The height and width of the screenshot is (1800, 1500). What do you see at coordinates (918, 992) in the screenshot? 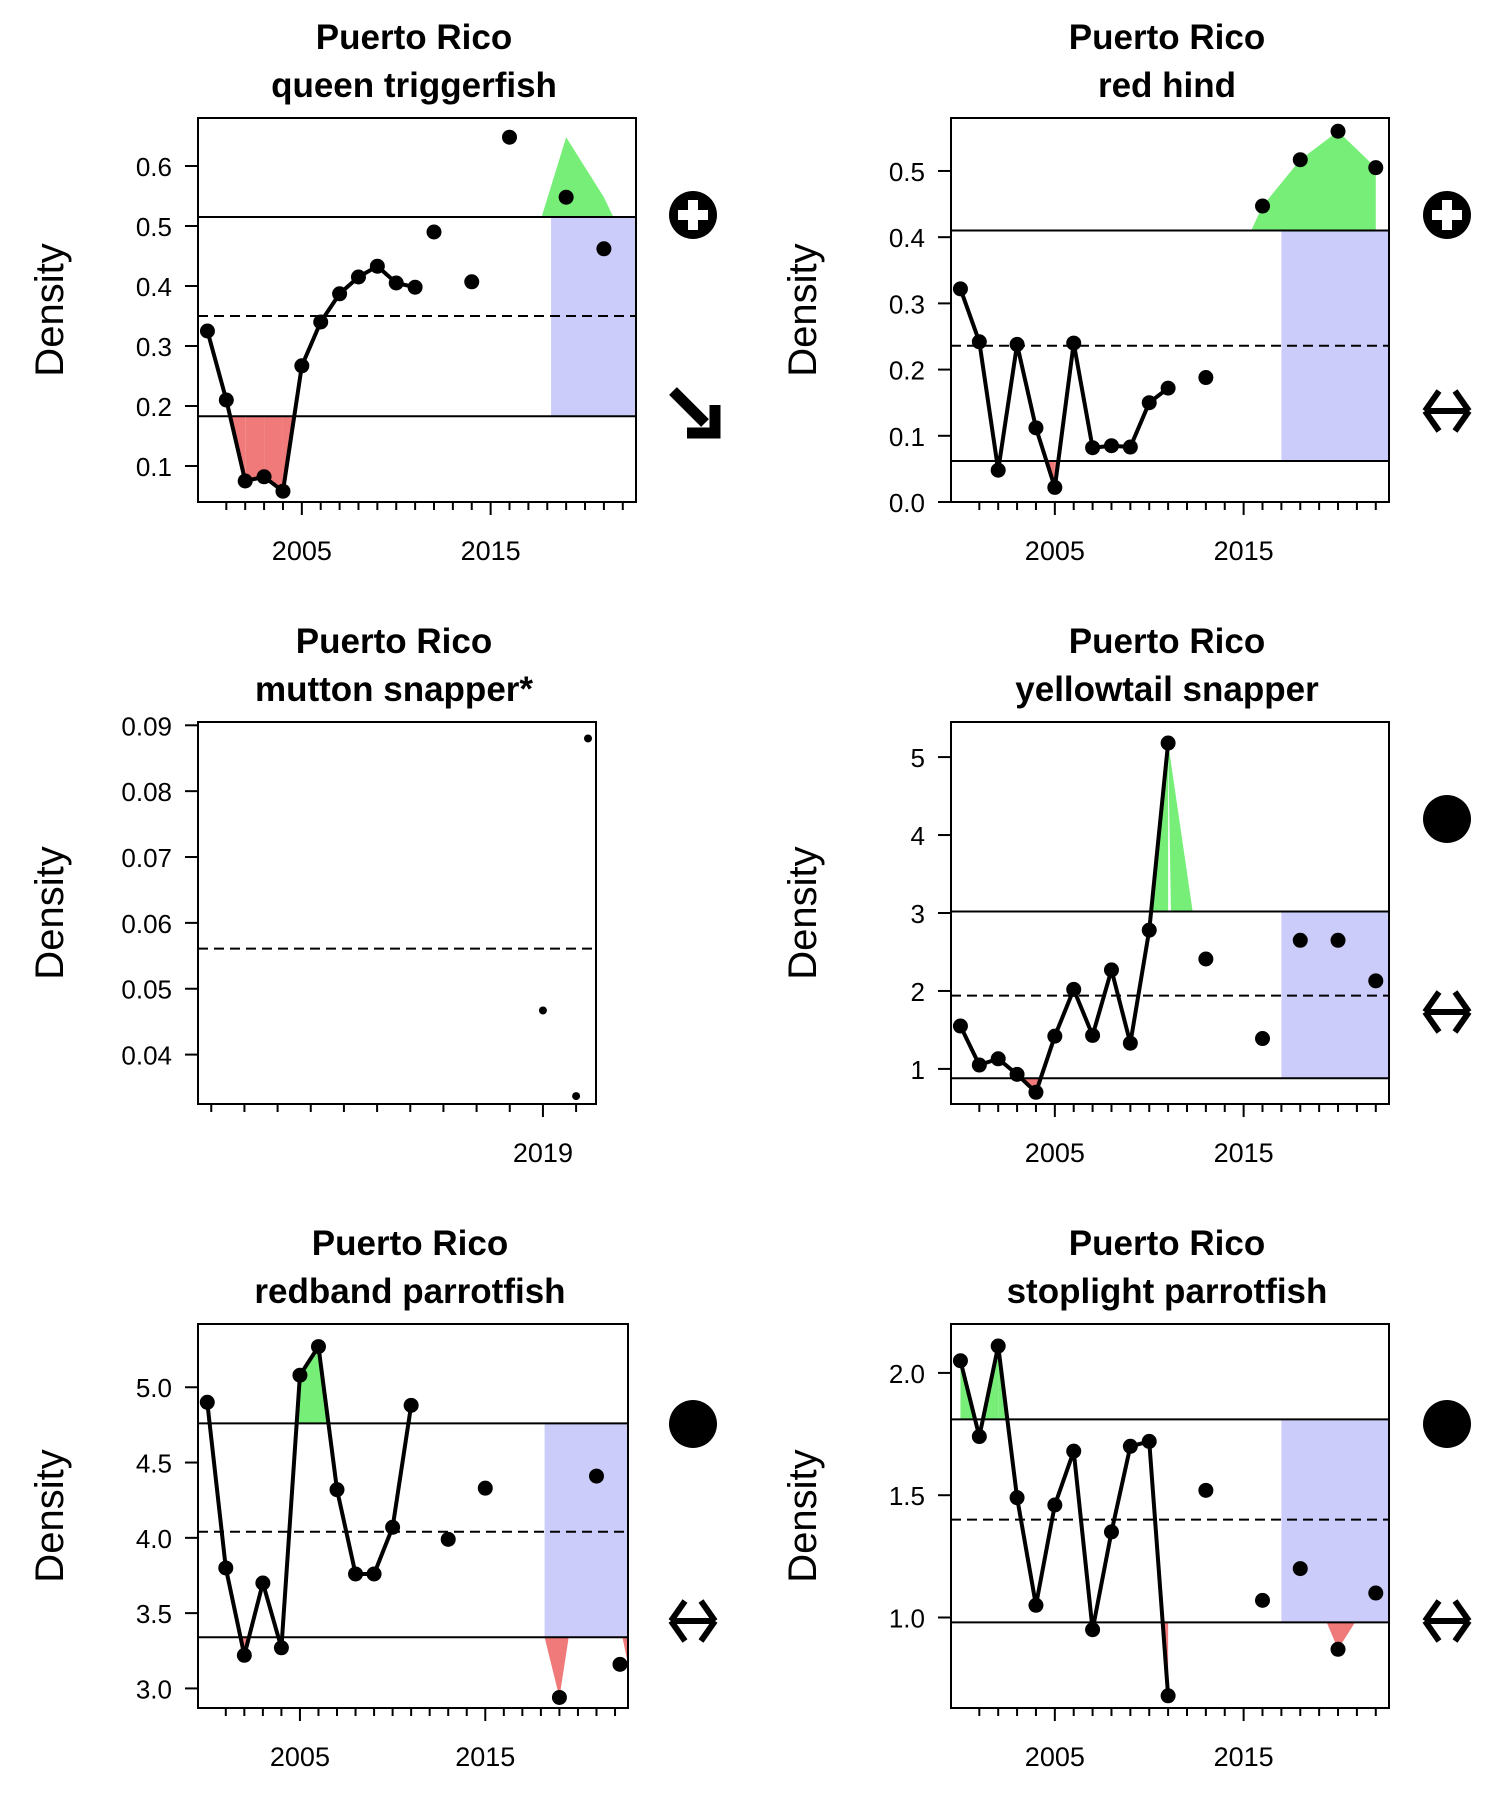
I see `y-tick-label: 2` at bounding box center [918, 992].